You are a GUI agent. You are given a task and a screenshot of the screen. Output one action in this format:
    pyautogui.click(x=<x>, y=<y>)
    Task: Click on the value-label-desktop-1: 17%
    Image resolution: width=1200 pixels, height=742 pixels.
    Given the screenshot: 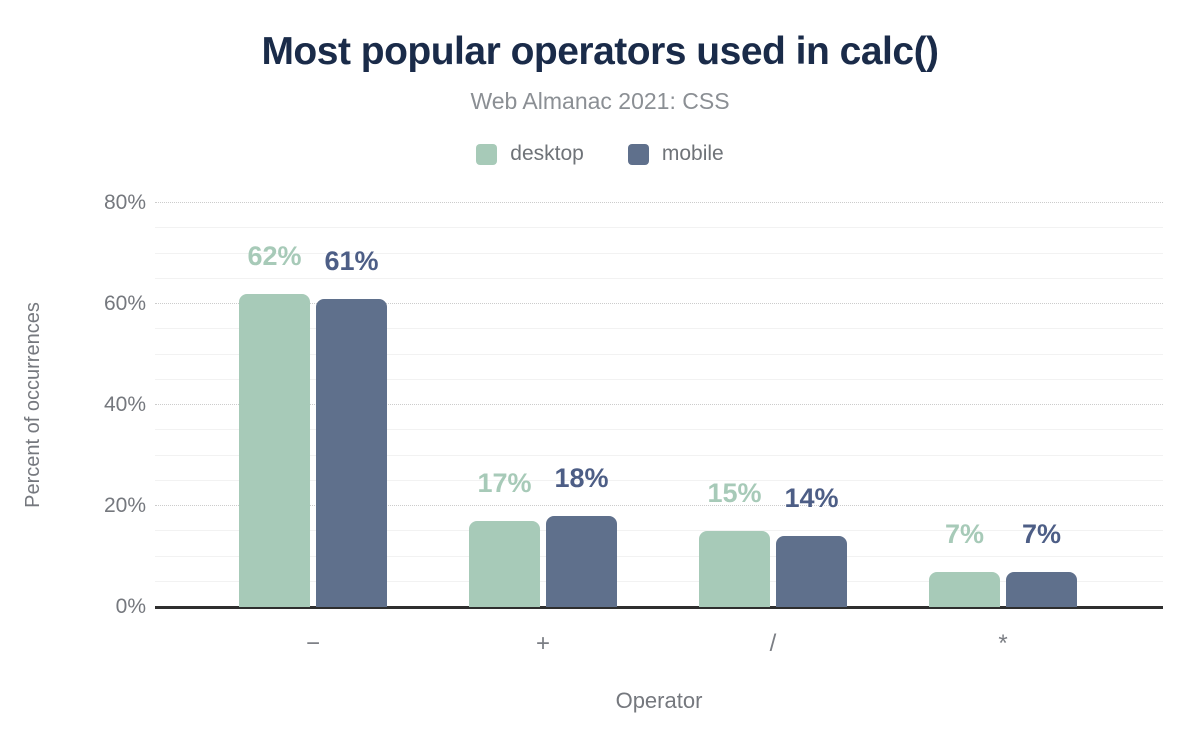 What is the action you would take?
    pyautogui.click(x=504, y=483)
    